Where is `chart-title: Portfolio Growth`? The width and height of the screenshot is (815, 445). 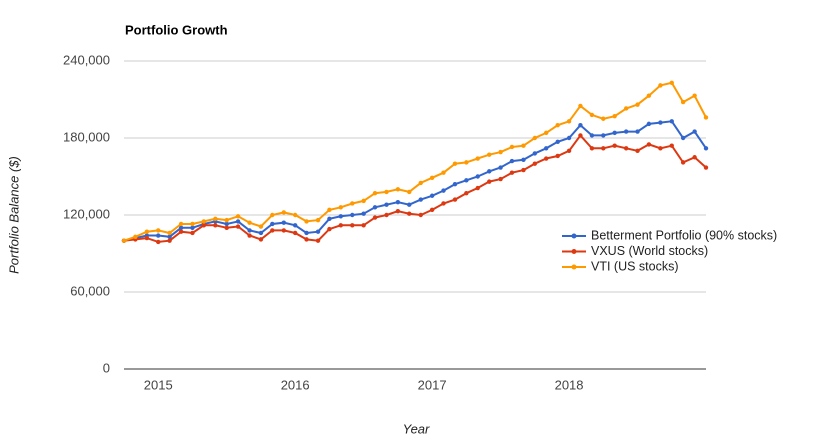 chart-title: Portfolio Growth is located at coordinates (176, 29).